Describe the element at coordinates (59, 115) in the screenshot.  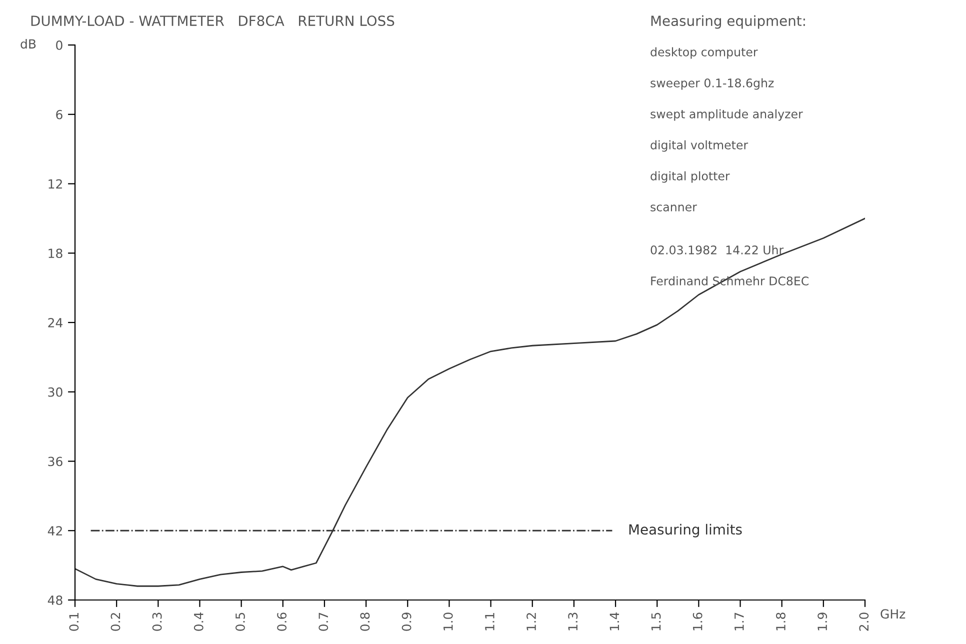
I see `y-tick-label: 6` at that location.